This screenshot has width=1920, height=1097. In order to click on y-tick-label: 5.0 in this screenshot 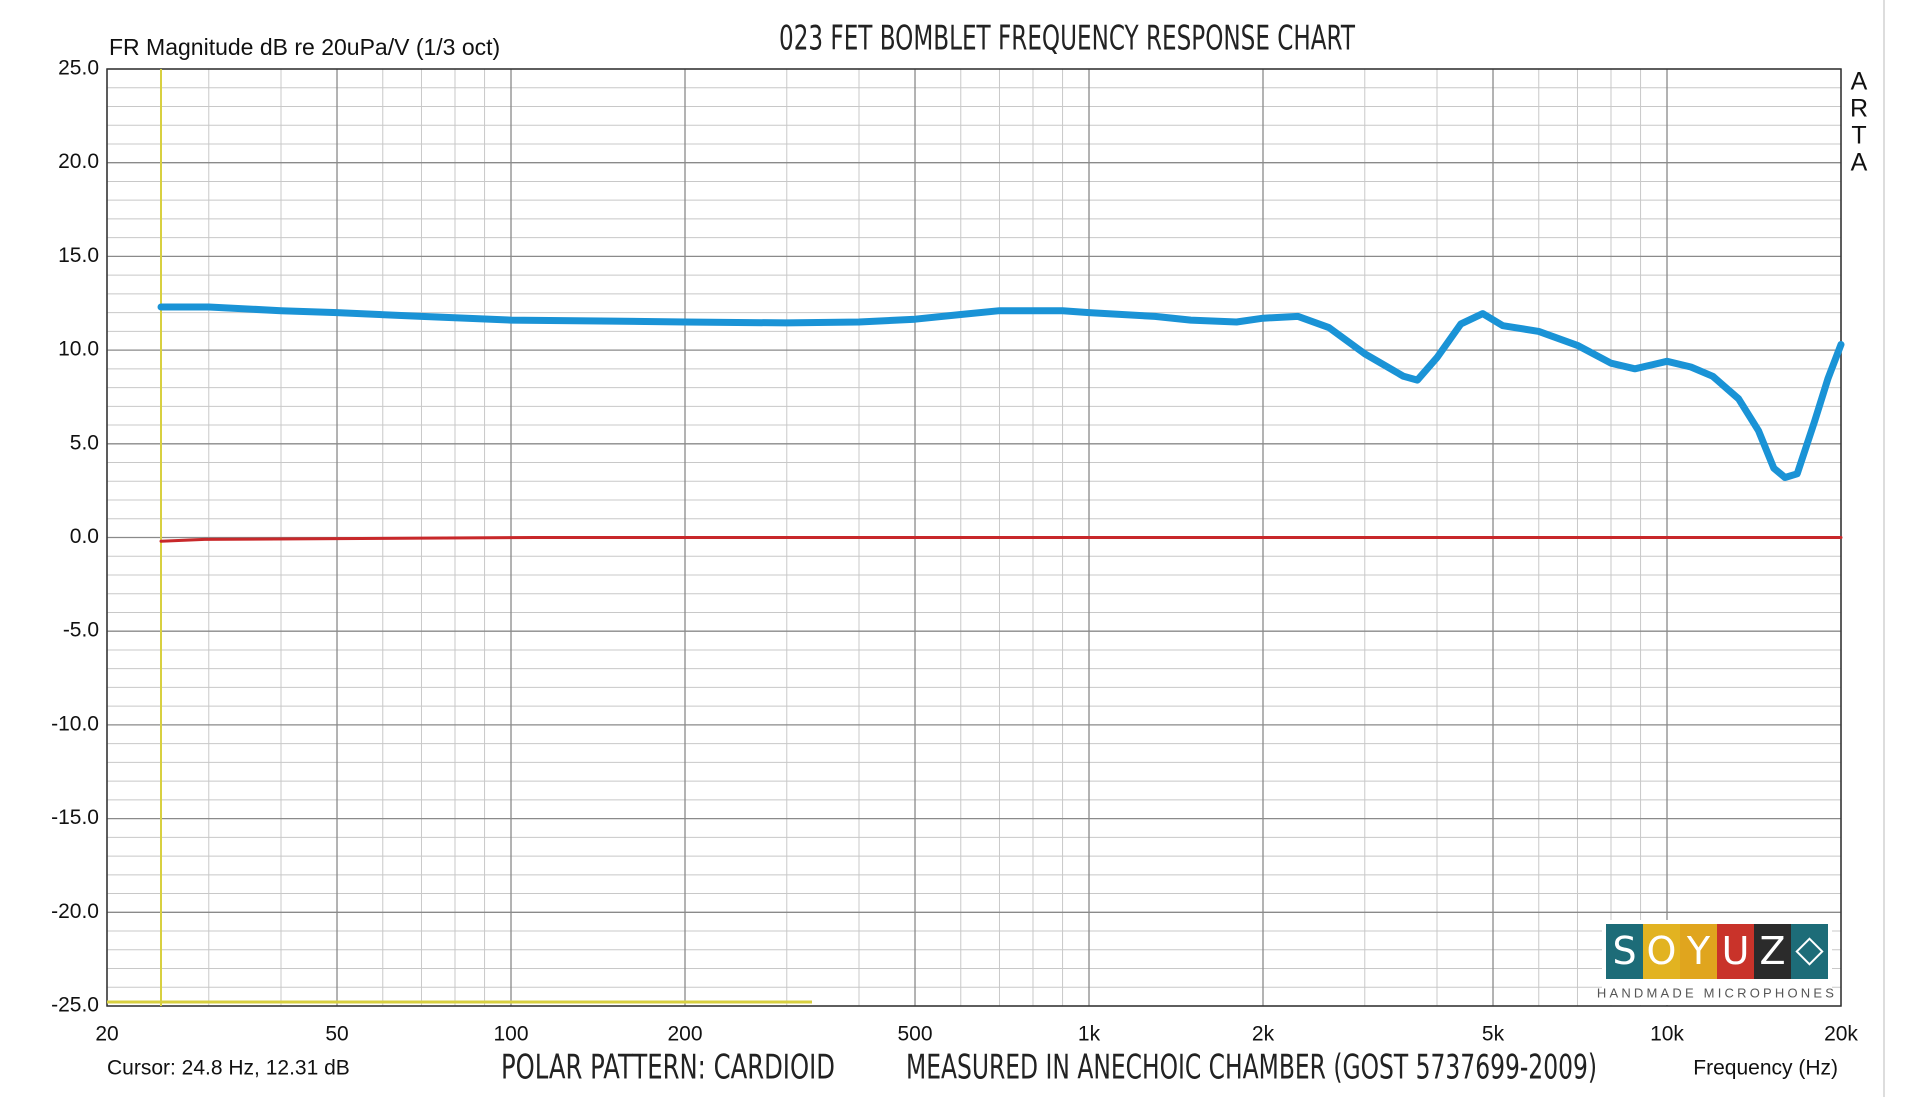, I will do `click(84, 442)`.